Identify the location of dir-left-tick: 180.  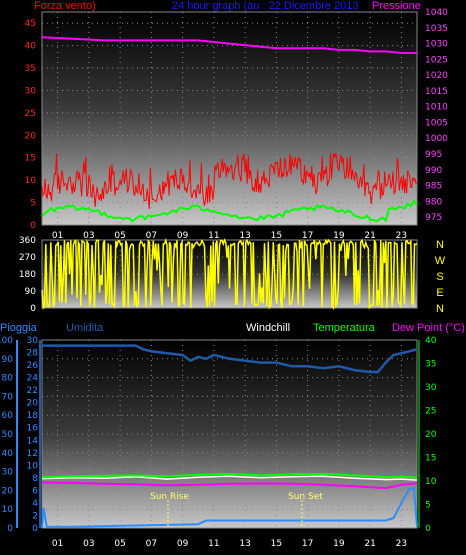
(27, 275).